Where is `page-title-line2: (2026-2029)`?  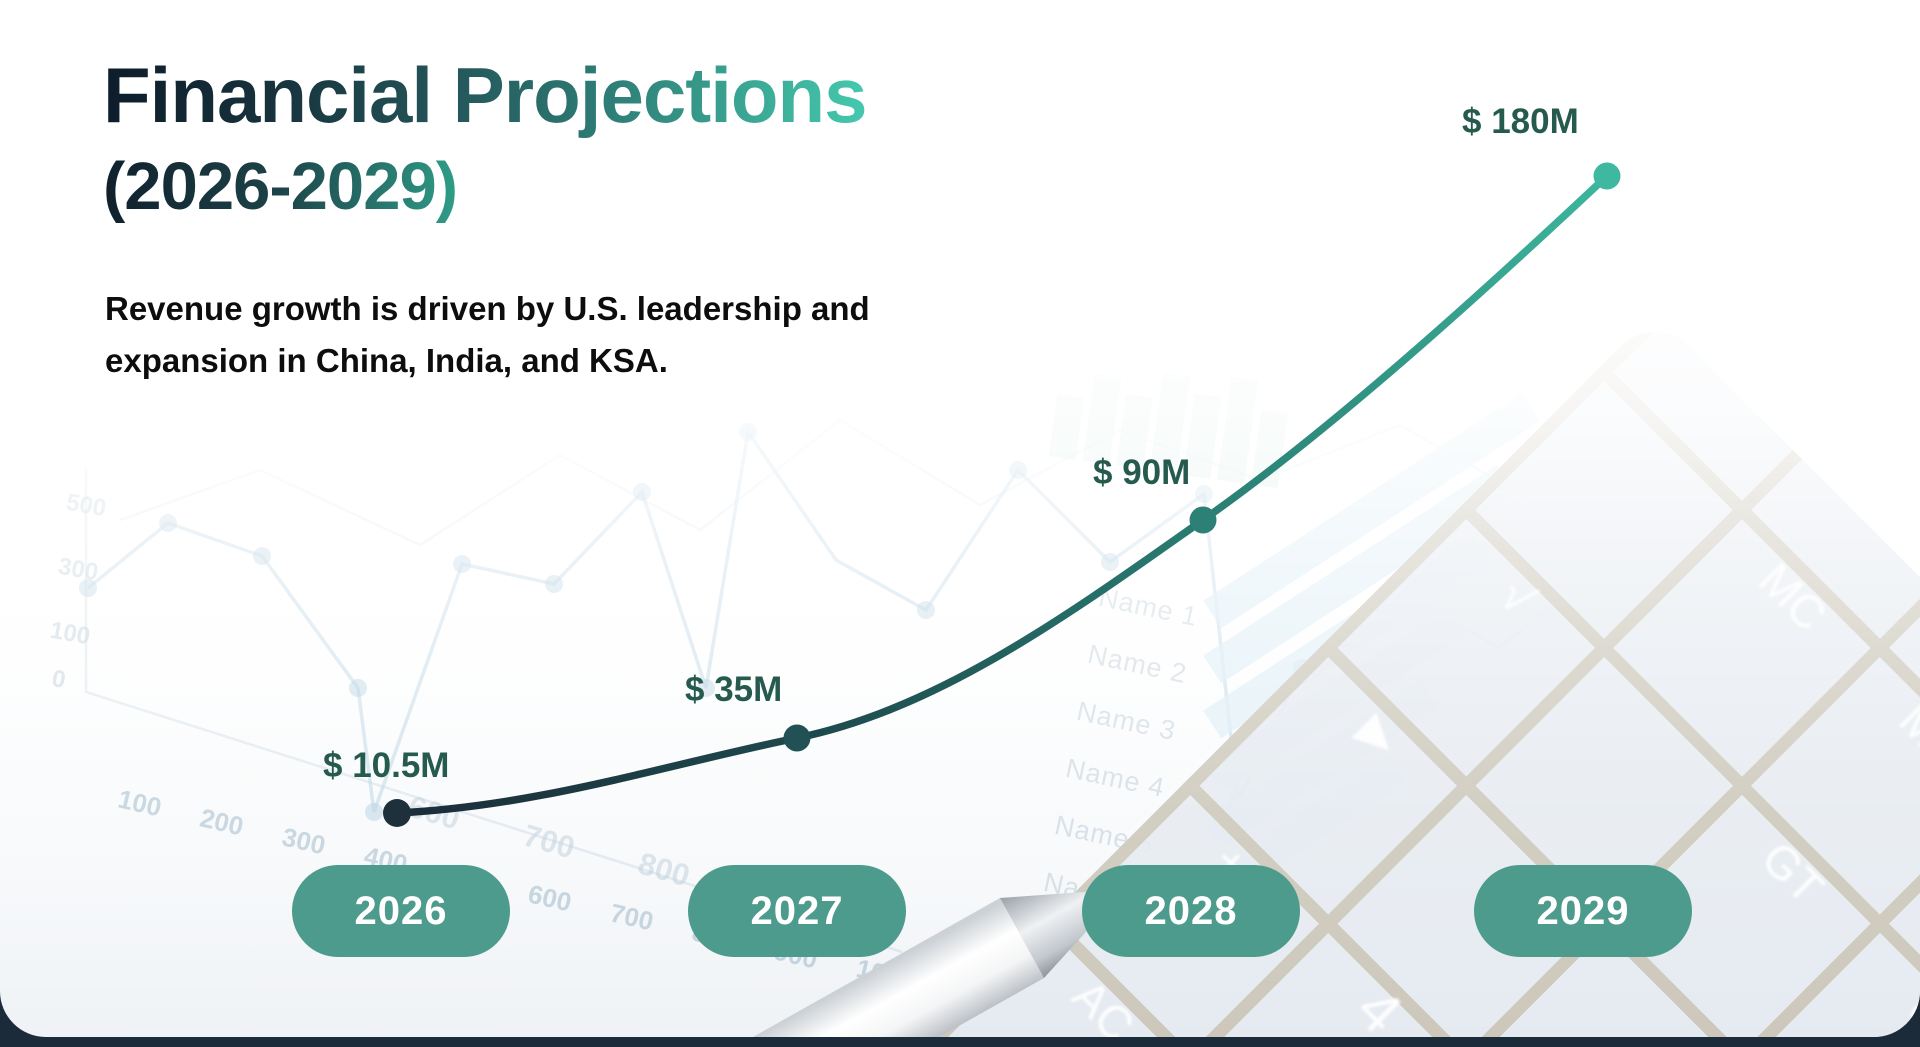 page-title-line2: (2026-2029) is located at coordinates (280, 186).